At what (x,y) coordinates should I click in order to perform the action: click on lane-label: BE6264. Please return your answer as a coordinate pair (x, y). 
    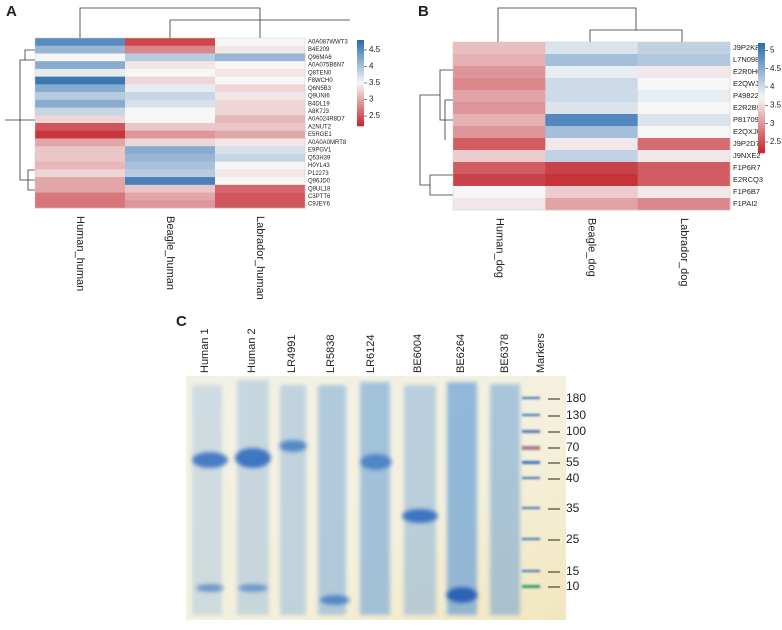
    Looking at the image, I should click on (461, 353).